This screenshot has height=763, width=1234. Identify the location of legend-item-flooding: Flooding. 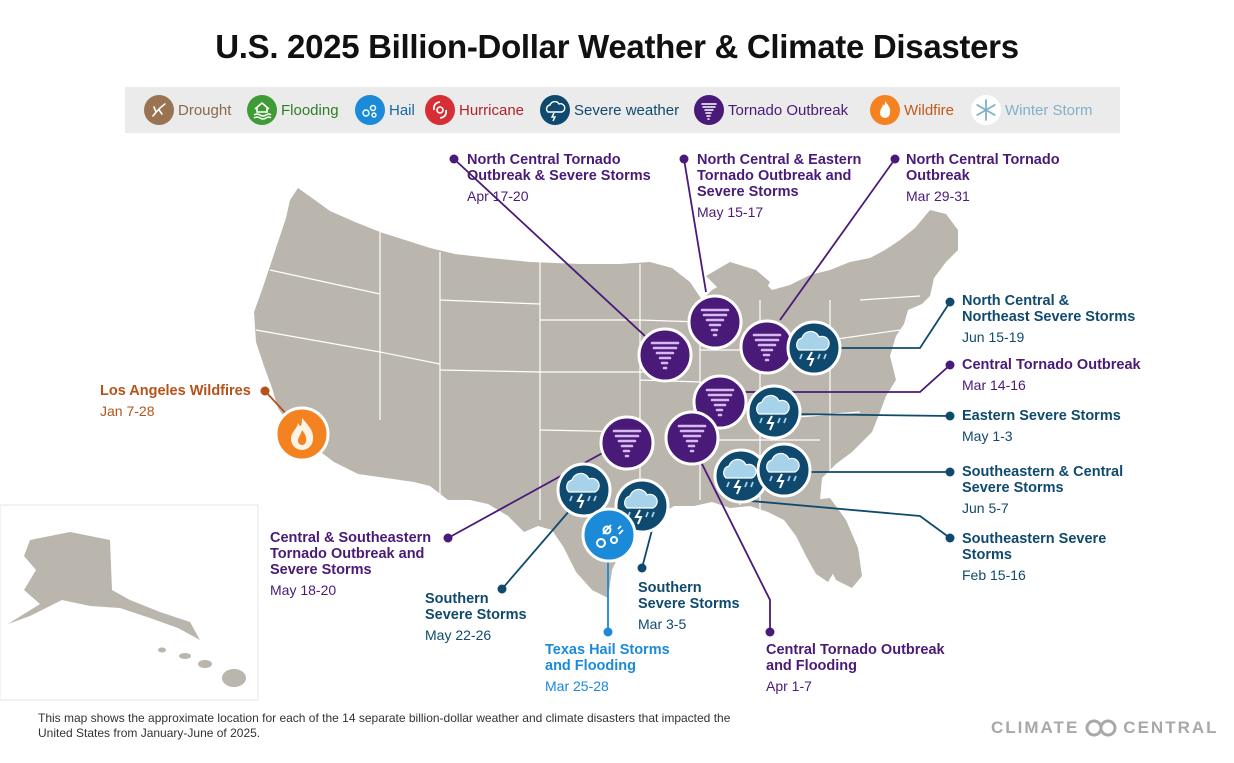
(292, 110).